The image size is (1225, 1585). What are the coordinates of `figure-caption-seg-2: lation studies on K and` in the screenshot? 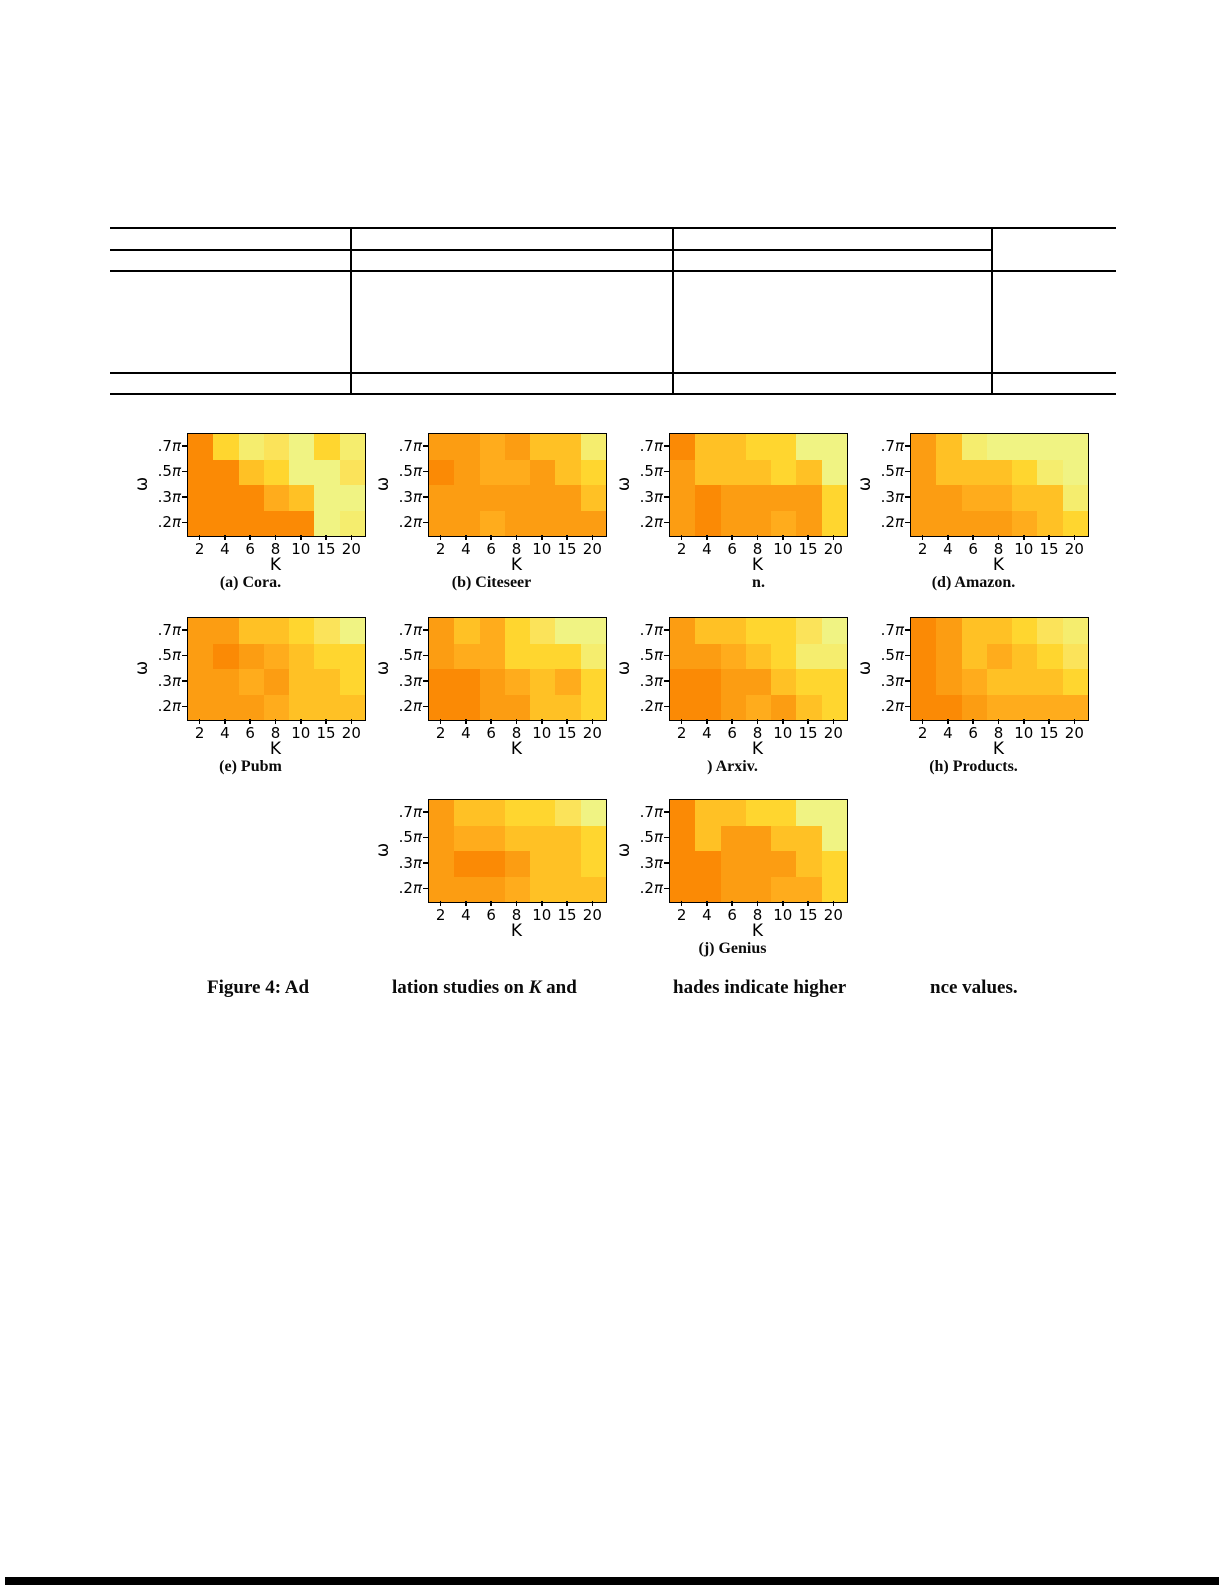 It's located at (484, 988).